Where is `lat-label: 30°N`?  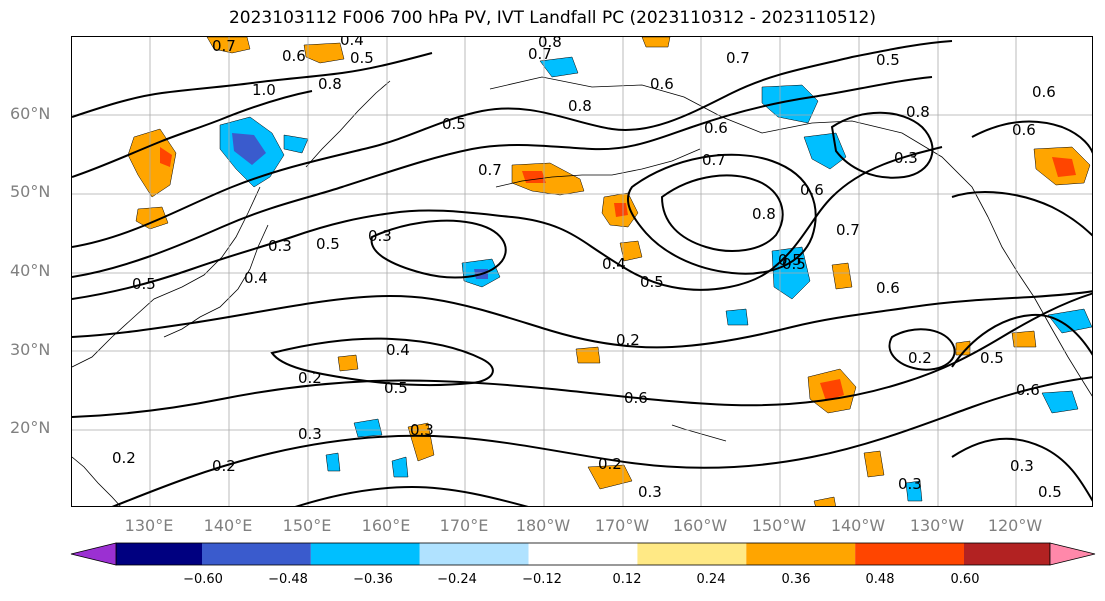 lat-label: 30°N is located at coordinates (30, 349).